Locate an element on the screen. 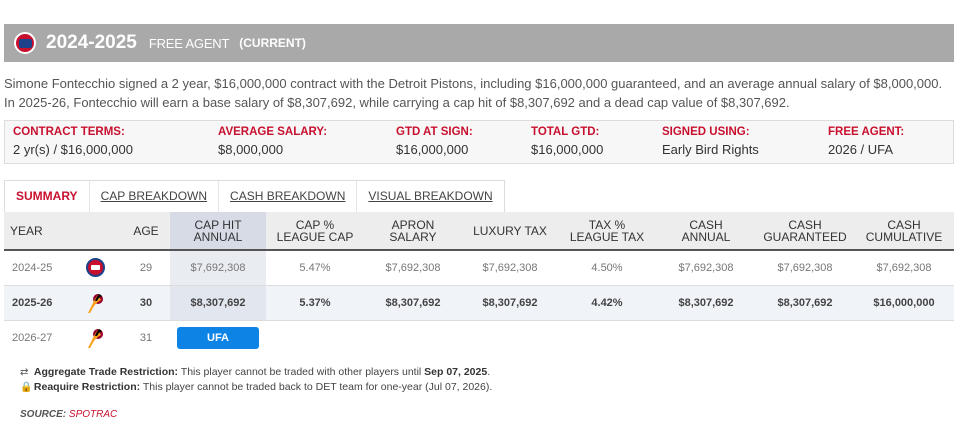 Image resolution: width=960 pixels, height=445 pixels. row-apron: $7,692,308 is located at coordinates (413, 268).